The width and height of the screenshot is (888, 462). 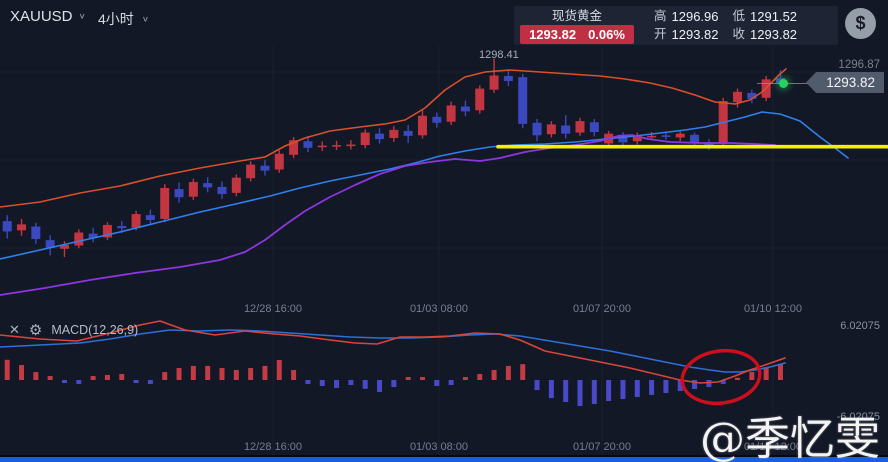 What do you see at coordinates (116, 19) in the screenshot?
I see `timeframe-label: 4小时` at bounding box center [116, 19].